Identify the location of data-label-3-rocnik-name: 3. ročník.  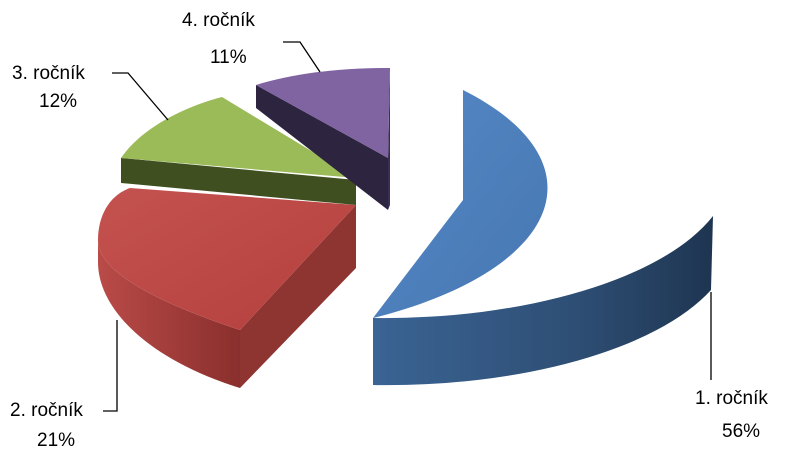
(48, 73).